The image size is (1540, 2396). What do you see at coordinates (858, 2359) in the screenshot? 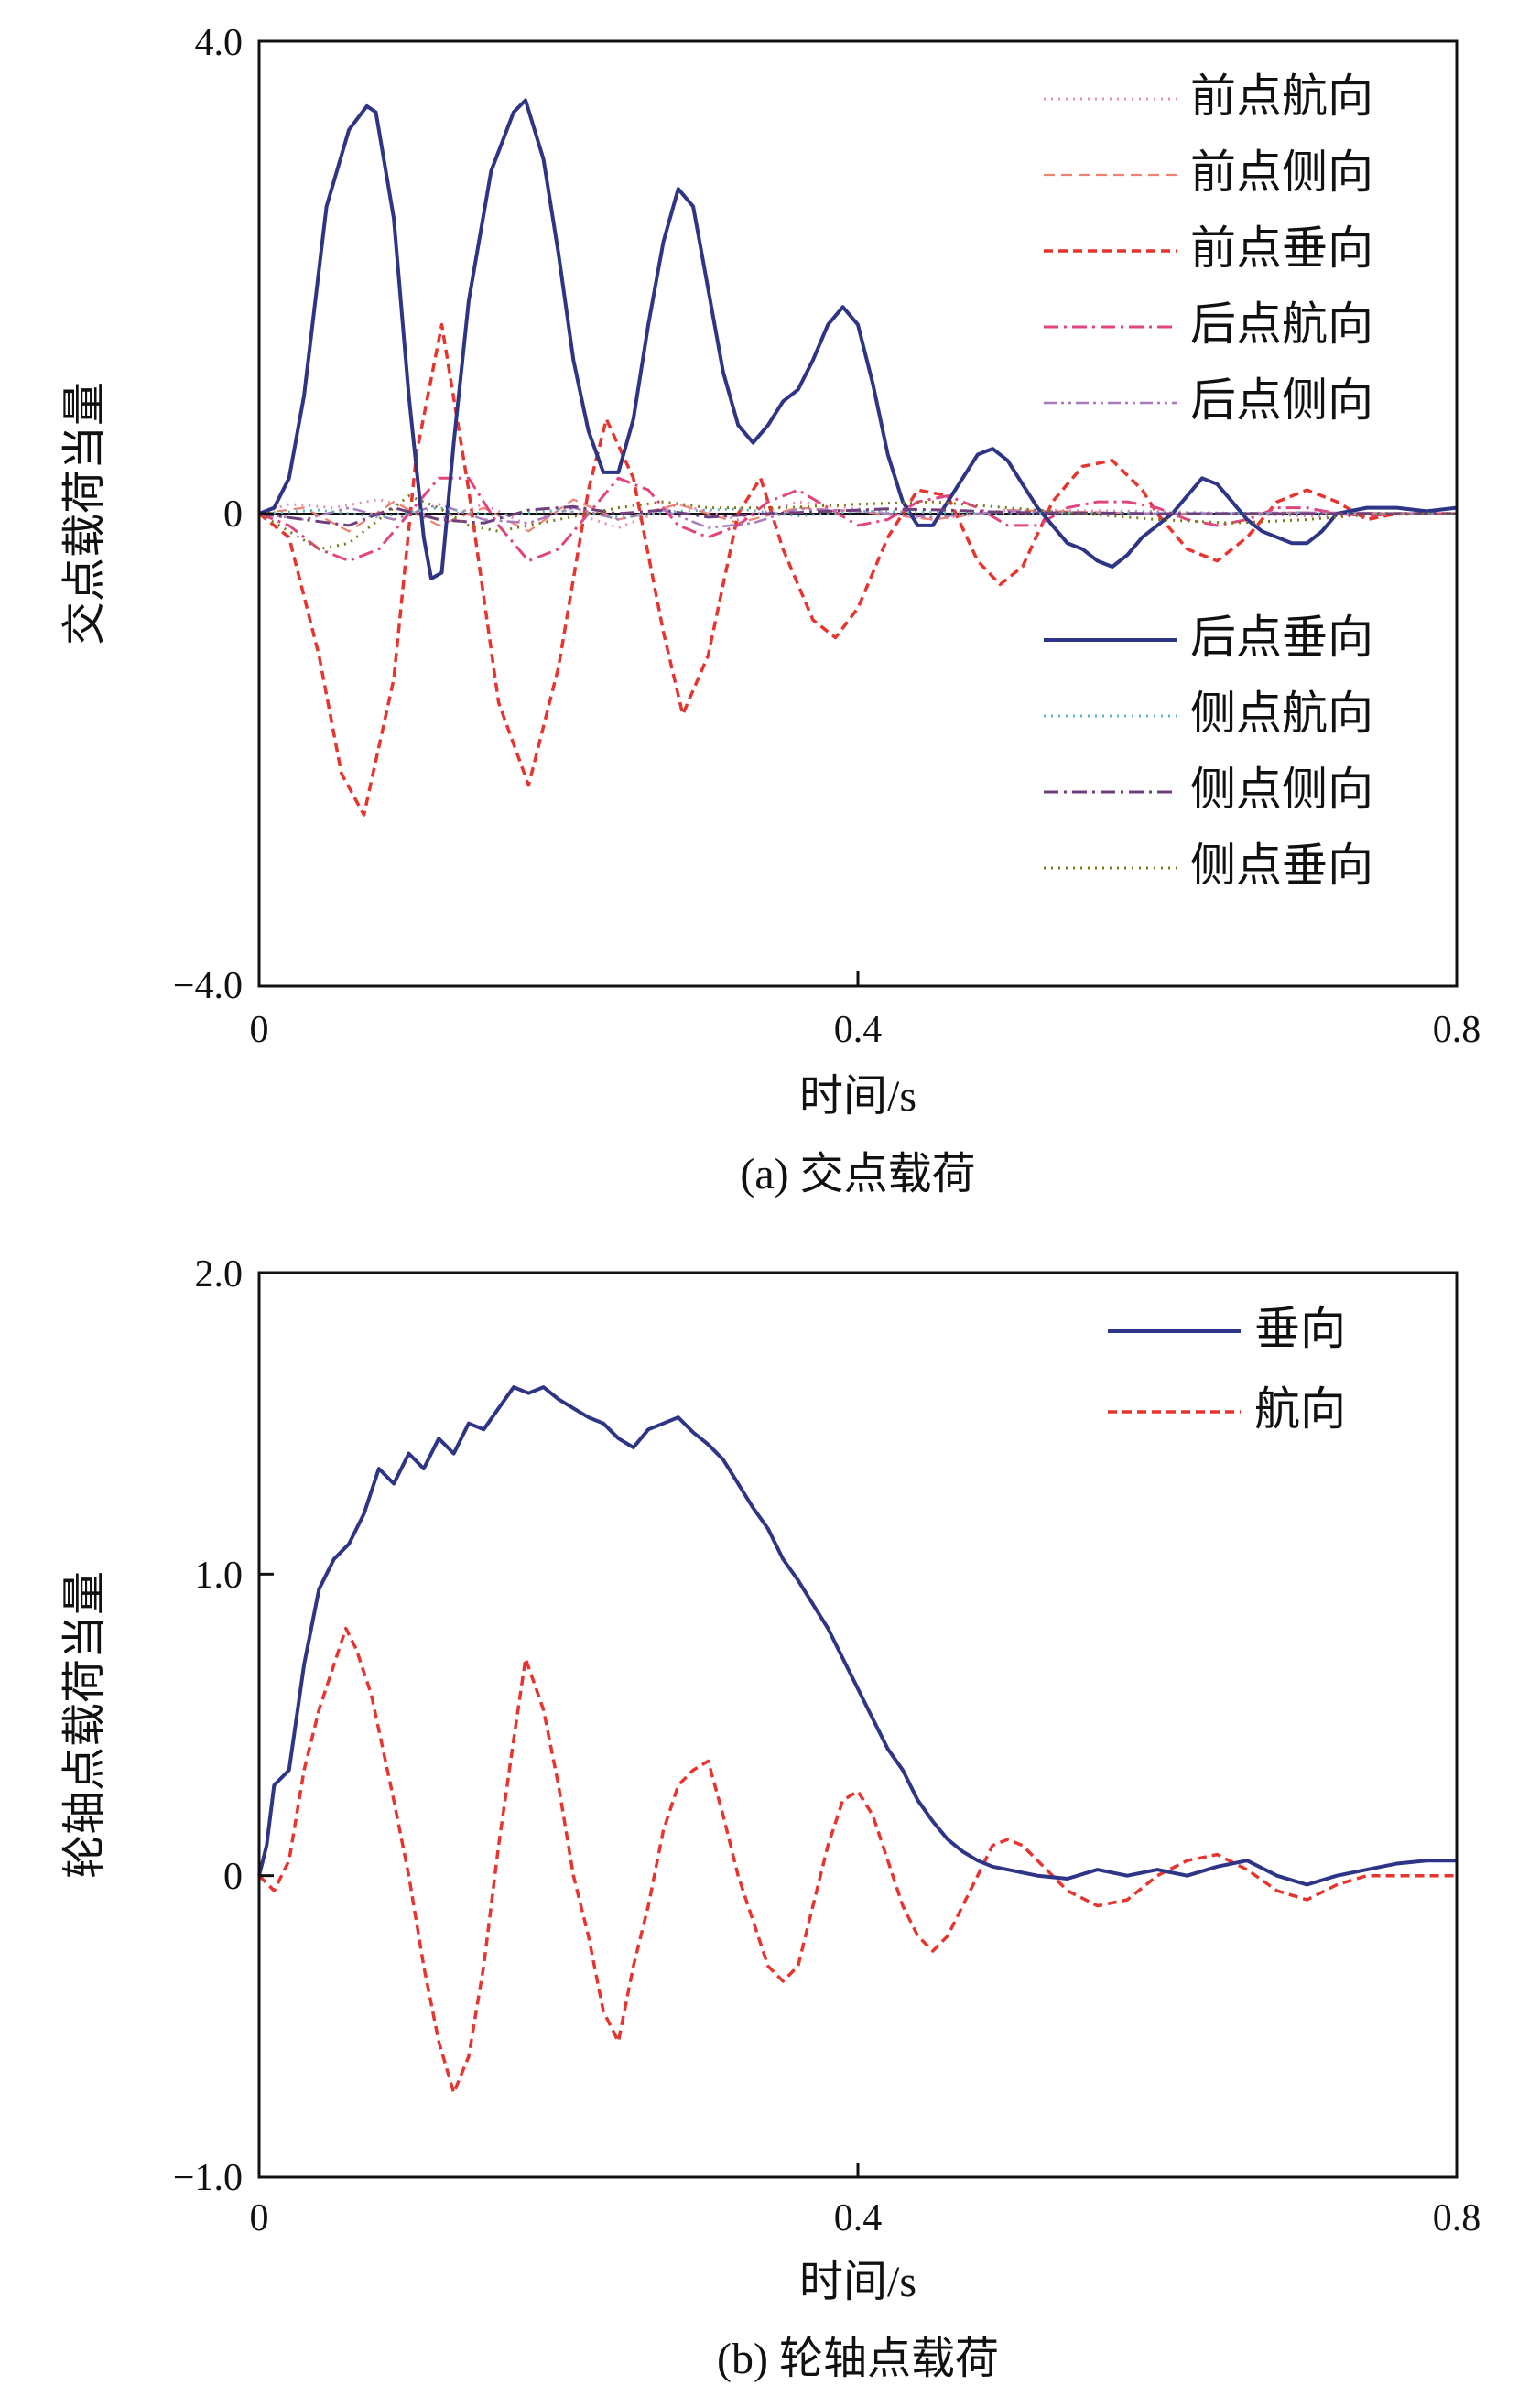
I see `chart-b-caption: (b) 轮轴点载荷` at bounding box center [858, 2359].